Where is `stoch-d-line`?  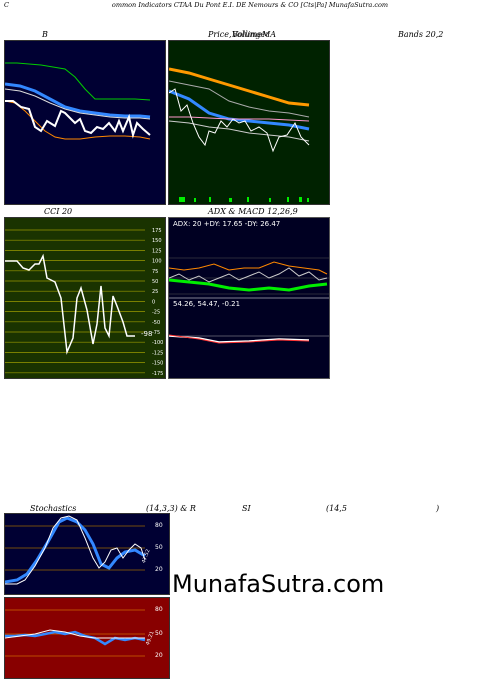 stoch-d-line is located at coordinates (75, 550).